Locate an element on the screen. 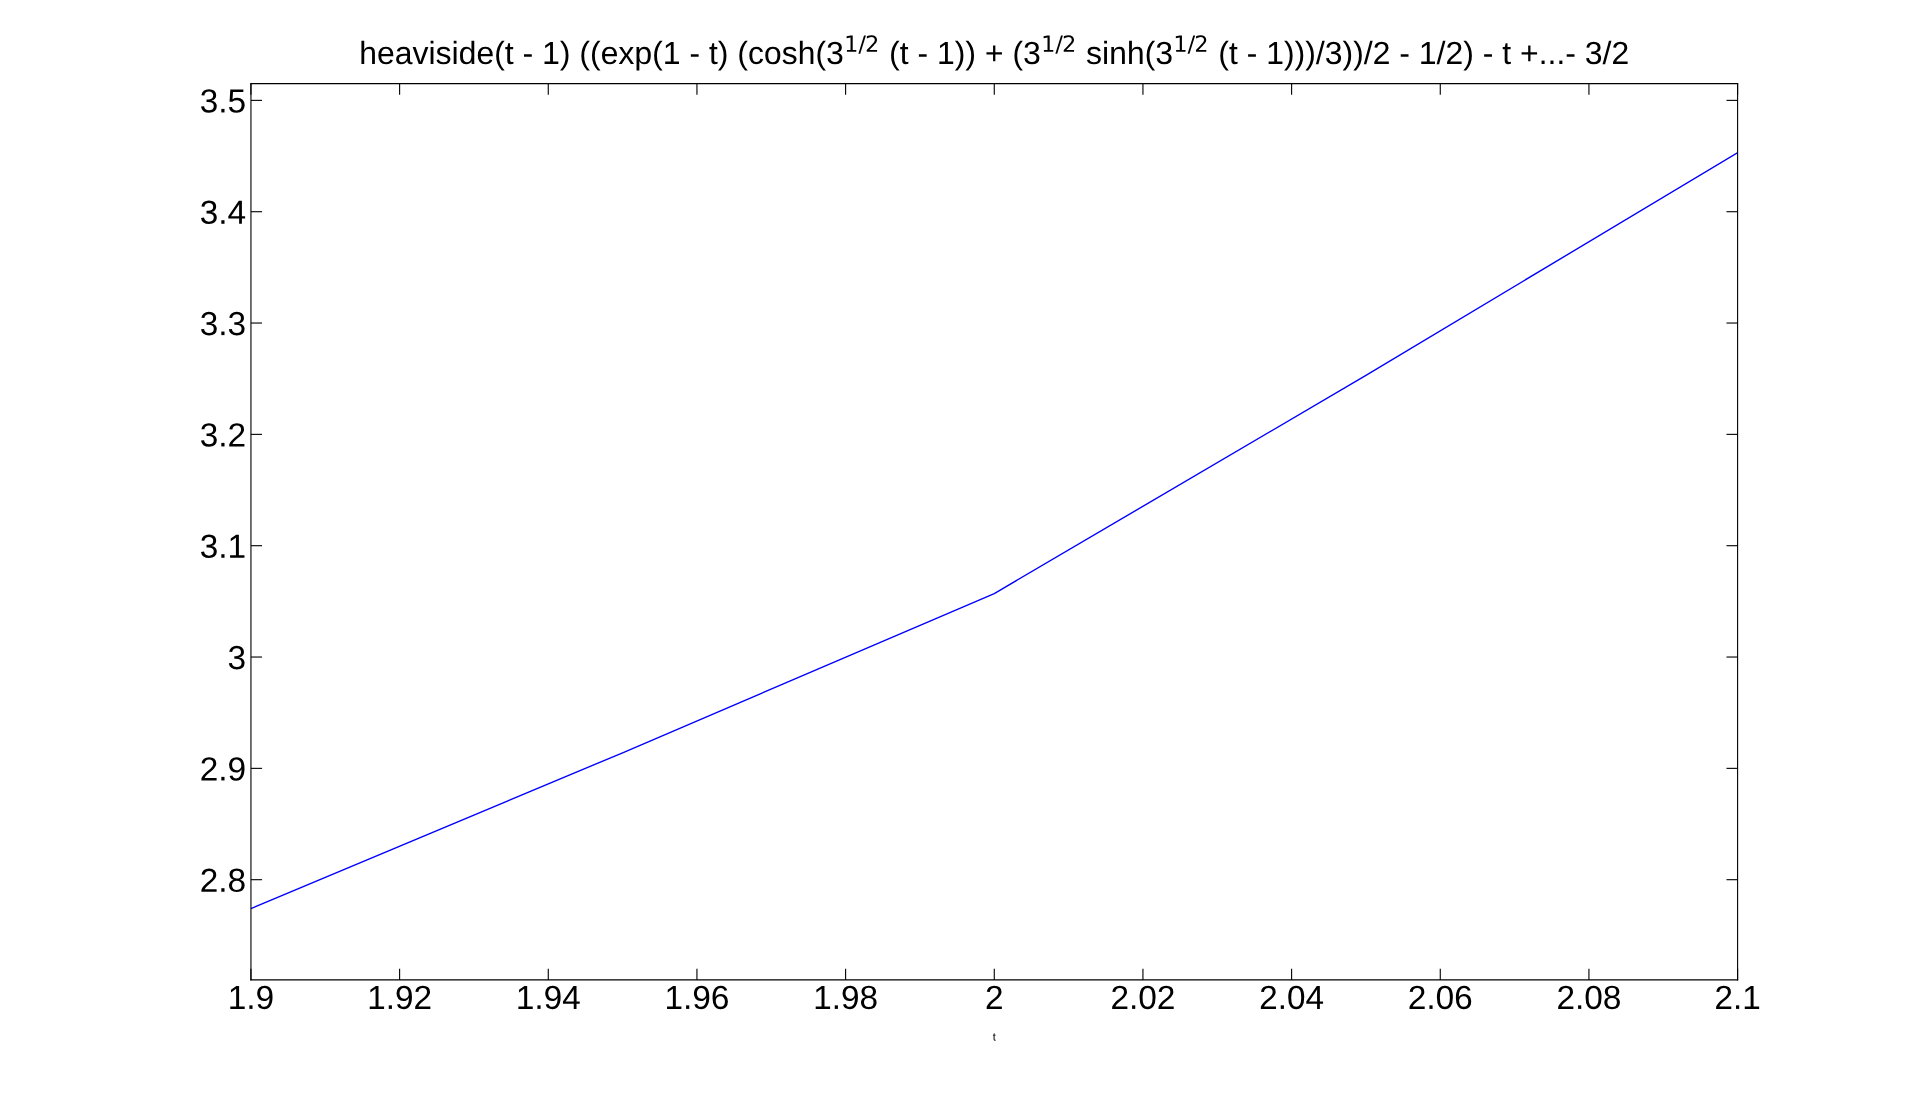 This screenshot has width=1920, height=1101. y-tick-label: 3.5 is located at coordinates (223, 101).